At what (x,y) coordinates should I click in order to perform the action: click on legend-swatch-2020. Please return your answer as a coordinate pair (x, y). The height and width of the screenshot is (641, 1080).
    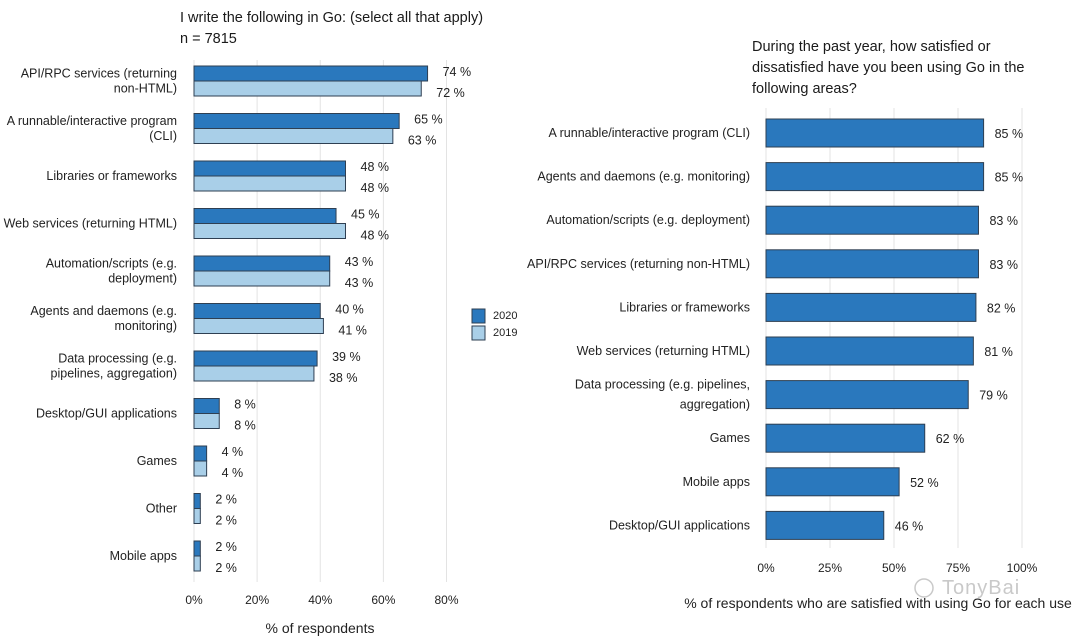
    Looking at the image, I should click on (478, 316).